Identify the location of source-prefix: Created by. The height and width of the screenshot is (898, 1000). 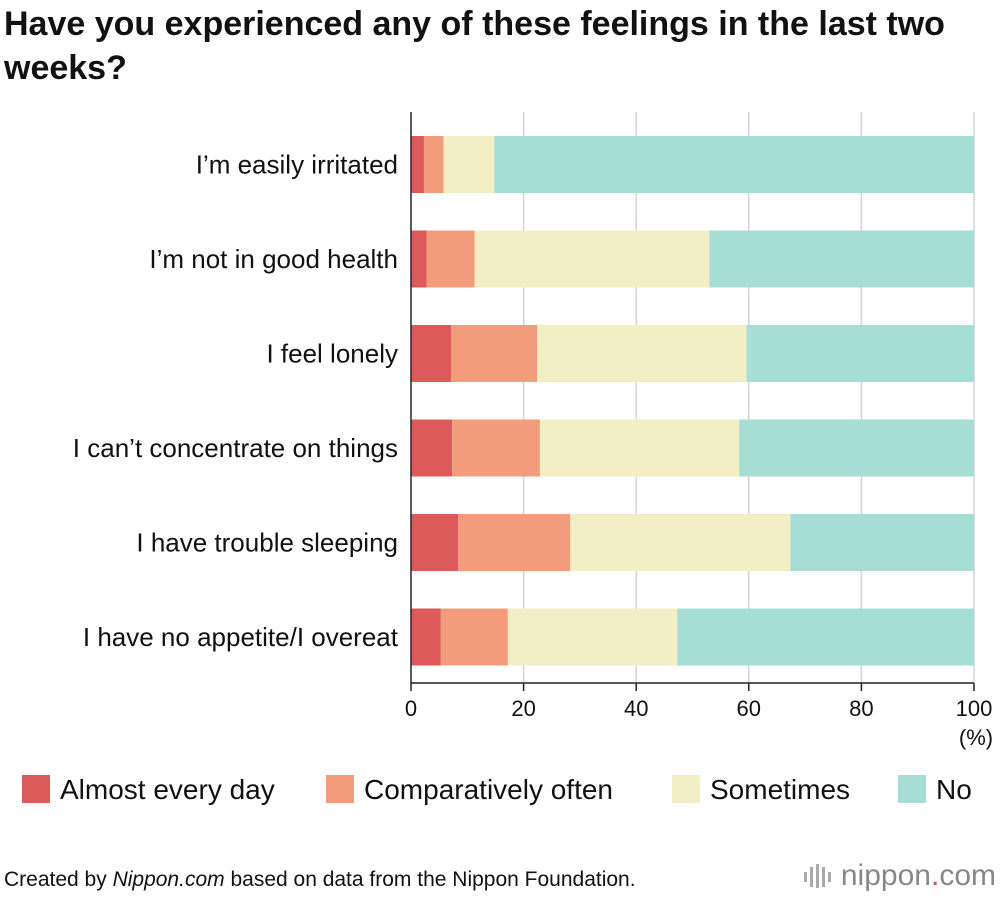
(58, 879).